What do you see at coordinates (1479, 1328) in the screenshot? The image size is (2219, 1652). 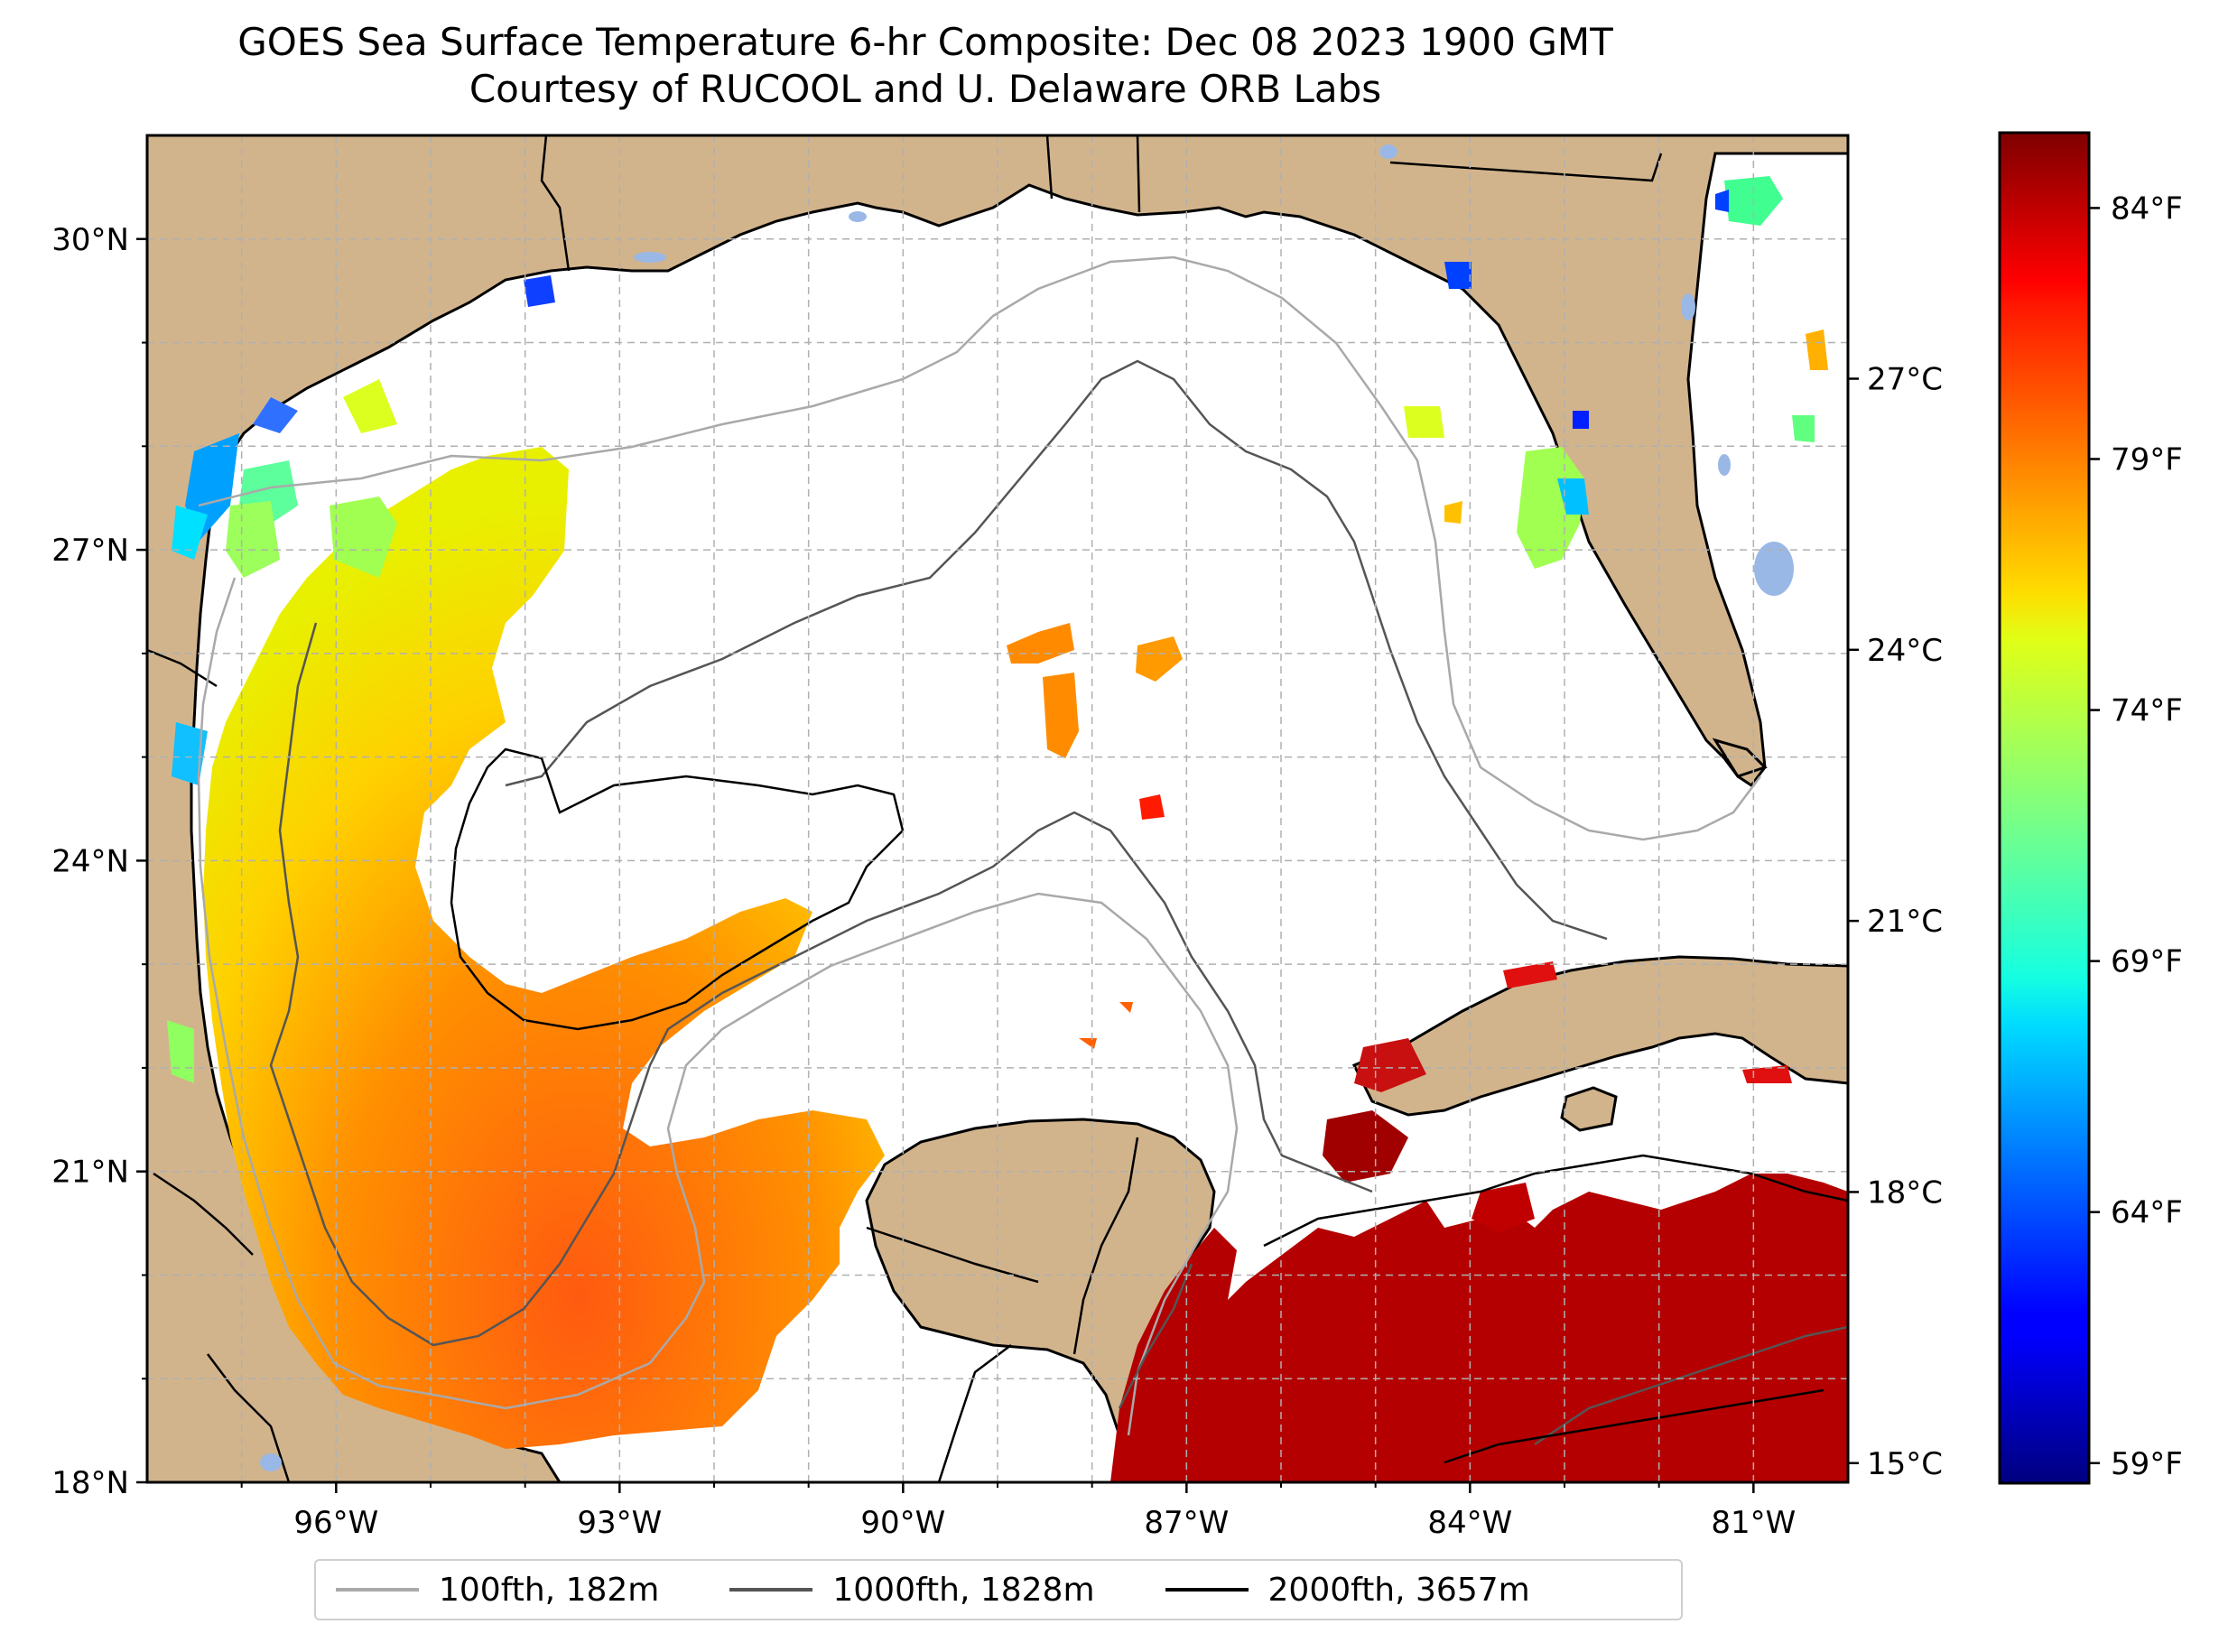 I see `sst-caribbean` at bounding box center [1479, 1328].